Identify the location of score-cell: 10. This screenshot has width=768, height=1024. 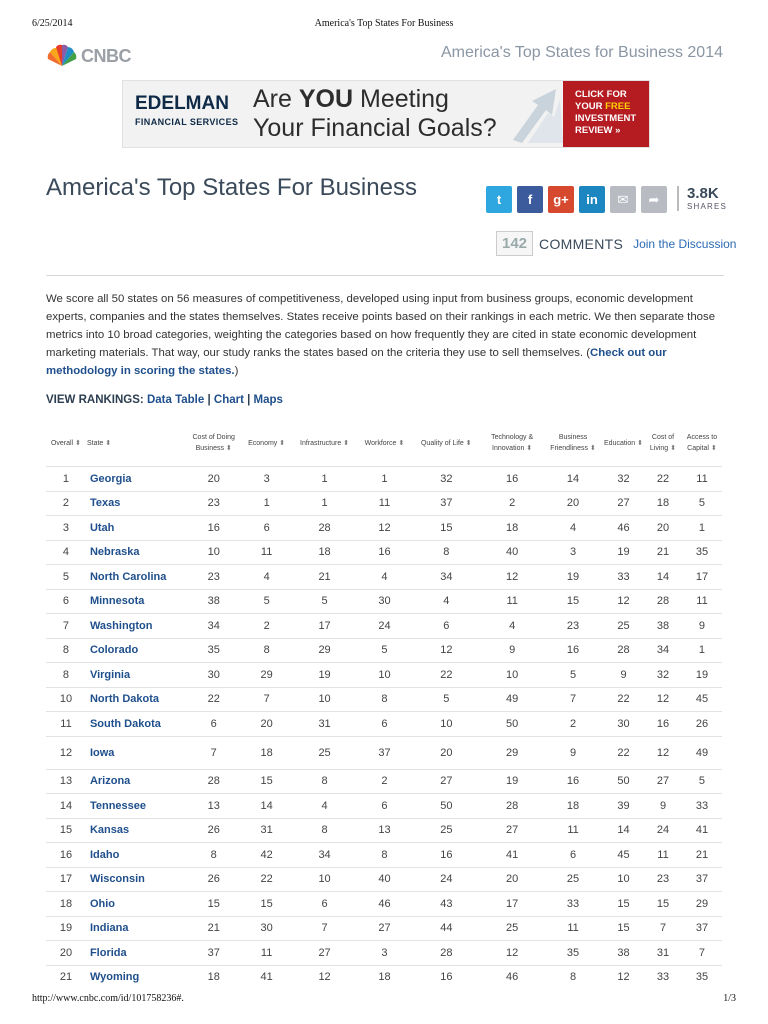
(384, 674).